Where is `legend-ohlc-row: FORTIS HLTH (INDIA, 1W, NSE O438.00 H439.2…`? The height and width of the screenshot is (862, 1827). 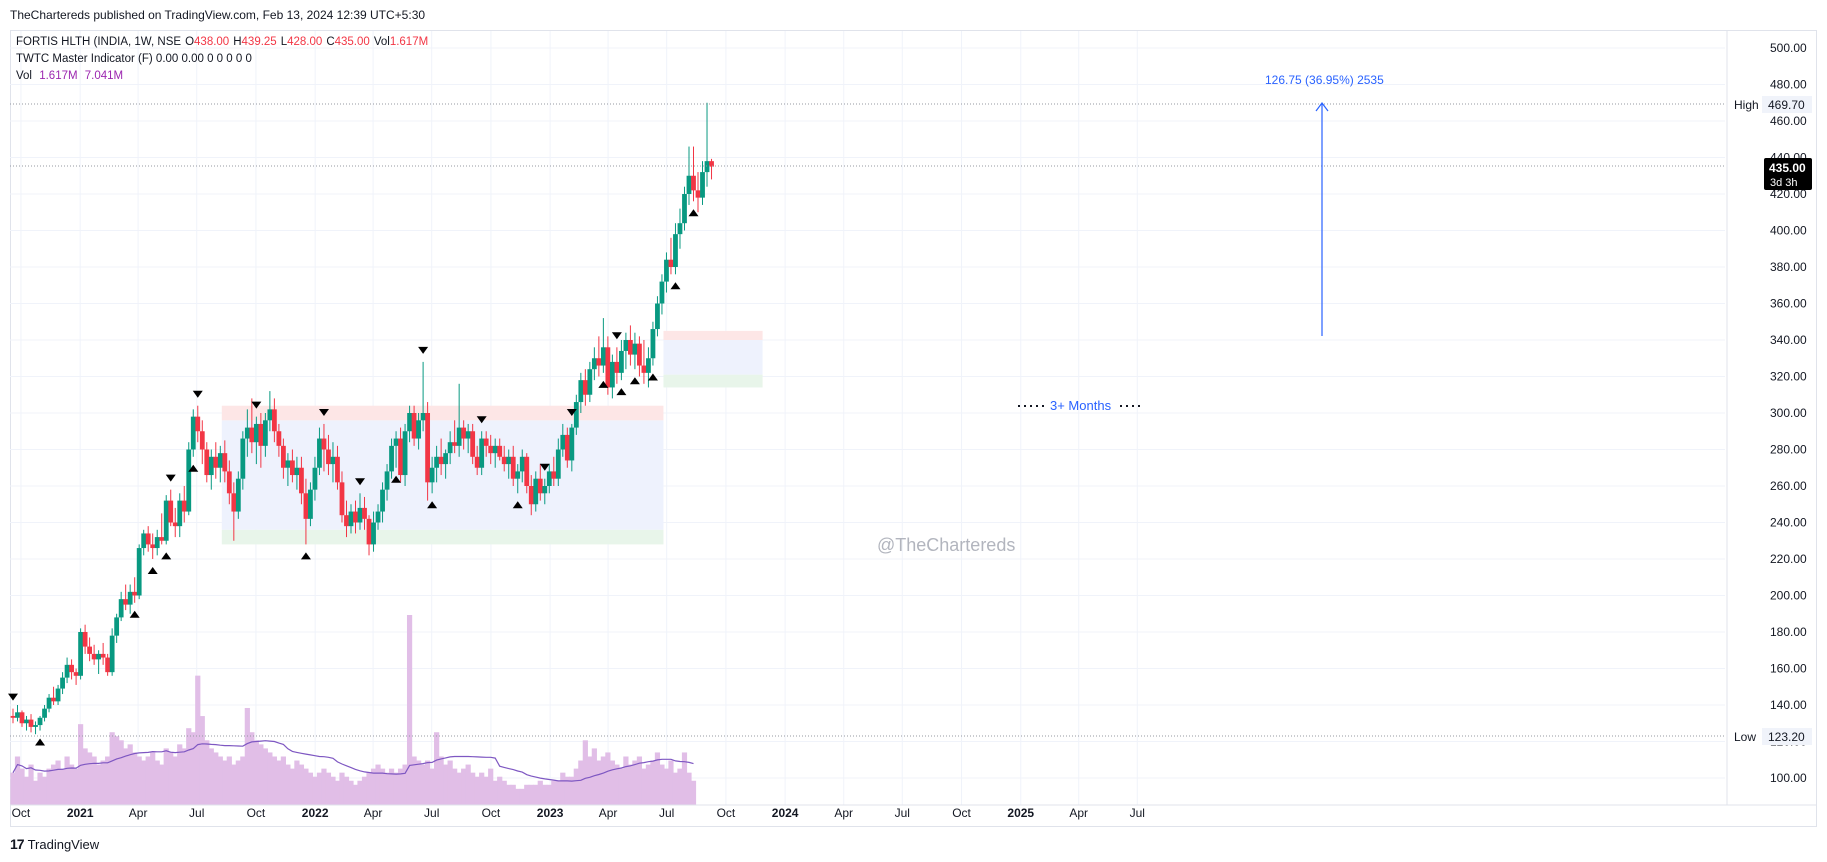 legend-ohlc-row: FORTIS HLTH (INDIA, 1W, NSE O438.00 H439.2… is located at coordinates (224, 42).